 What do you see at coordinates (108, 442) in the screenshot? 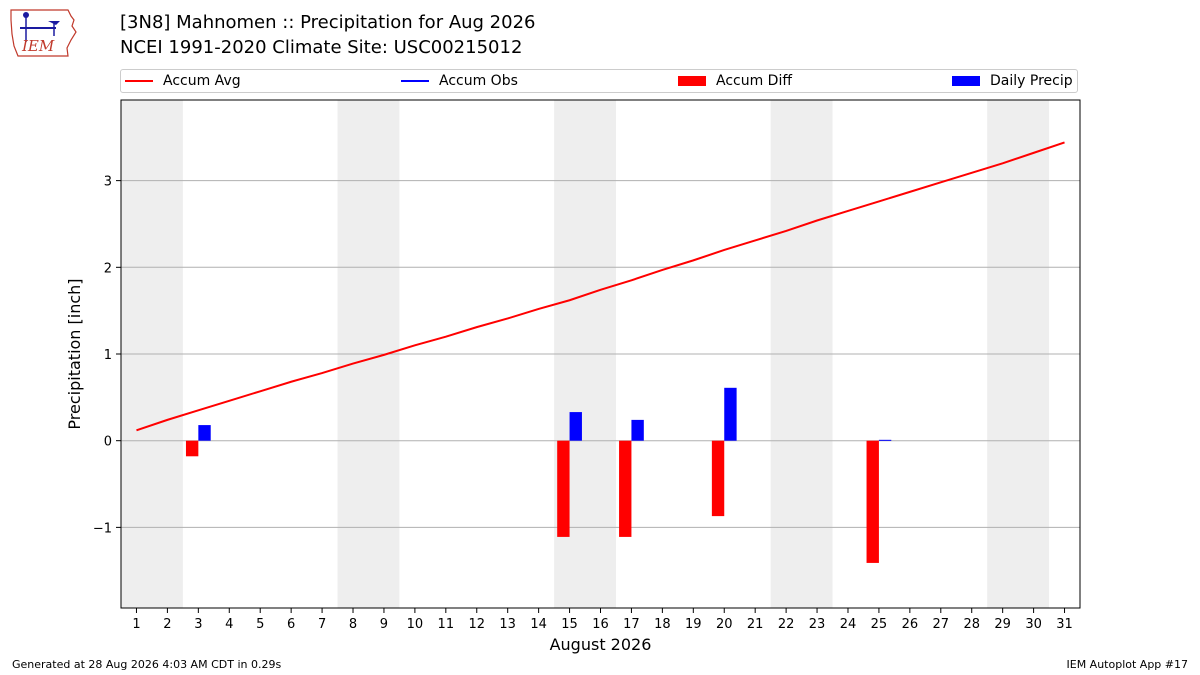
I see `y-tick-label: 0` at bounding box center [108, 442].